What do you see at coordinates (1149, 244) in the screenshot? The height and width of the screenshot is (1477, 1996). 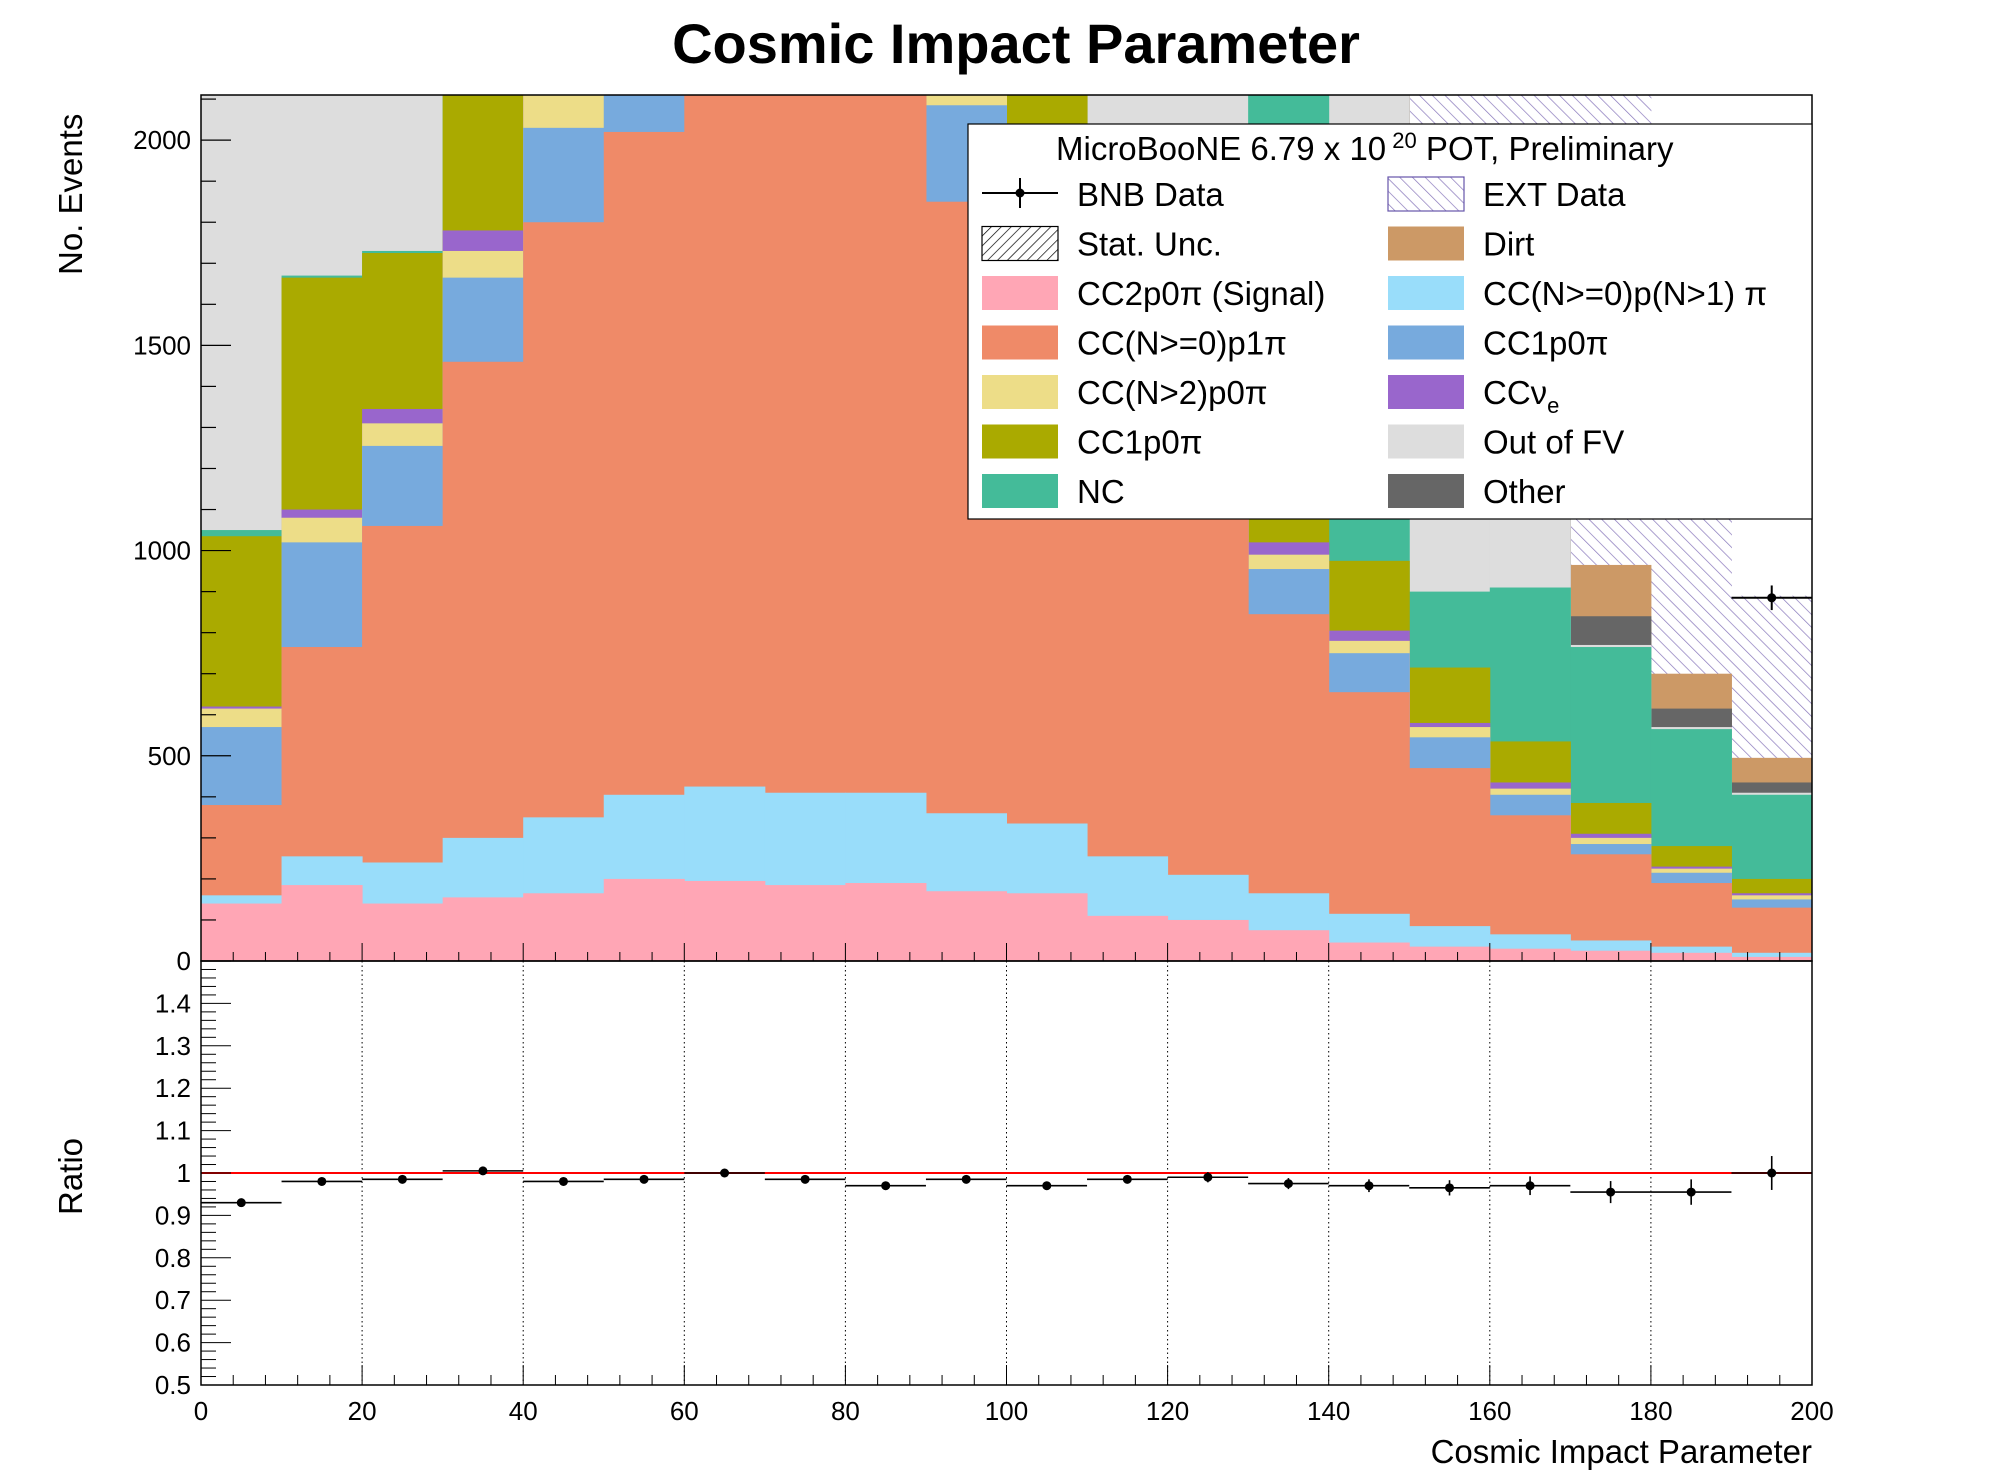 I see `legend-label-stat: Stat. Unc.` at bounding box center [1149, 244].